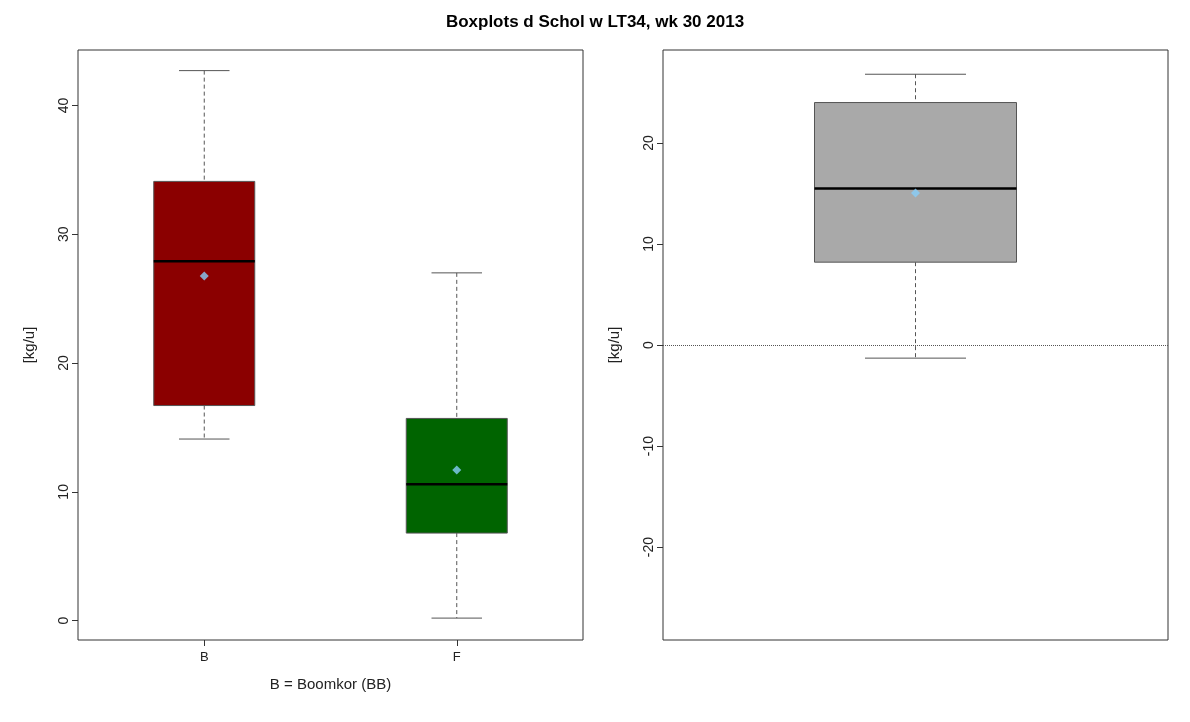 This screenshot has height=722, width=1190. What do you see at coordinates (204, 656) in the screenshot?
I see `x-tick-label: B` at bounding box center [204, 656].